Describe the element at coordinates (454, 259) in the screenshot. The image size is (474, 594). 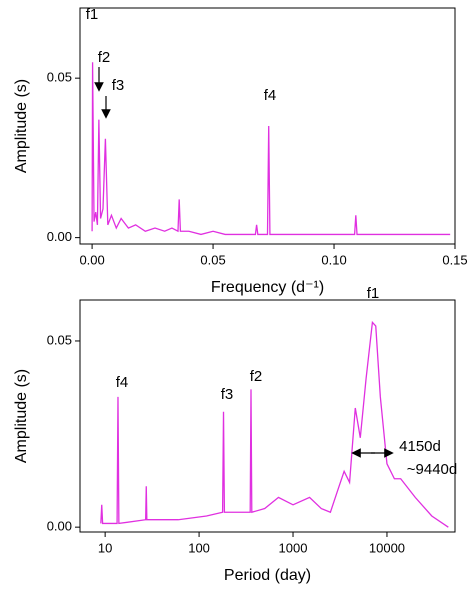
I see `x-tick-label: 0.15` at that location.